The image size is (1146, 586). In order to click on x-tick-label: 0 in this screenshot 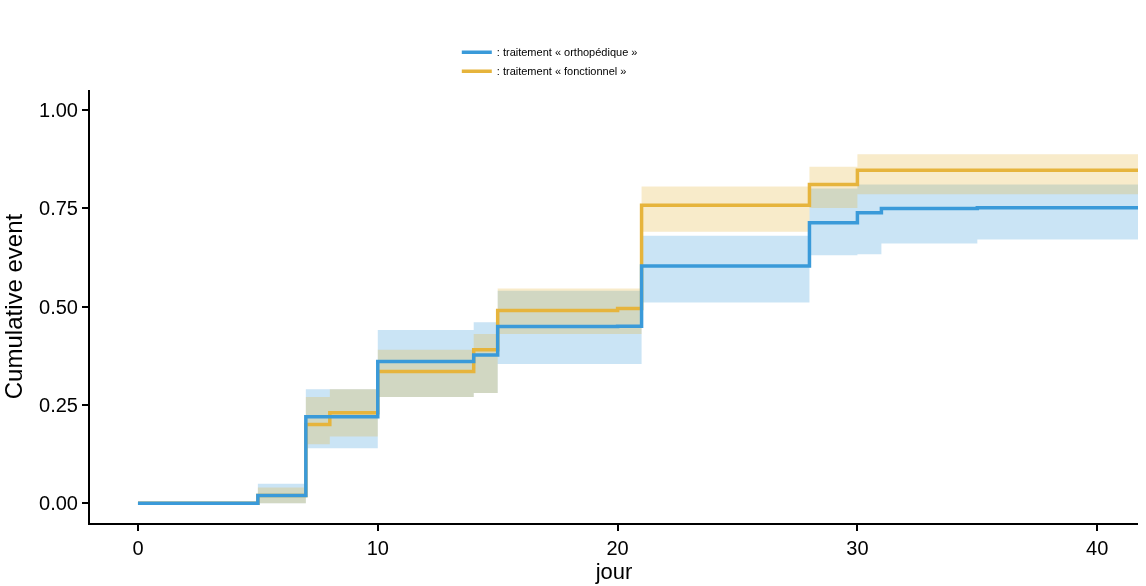, I will do `click(138, 548)`.